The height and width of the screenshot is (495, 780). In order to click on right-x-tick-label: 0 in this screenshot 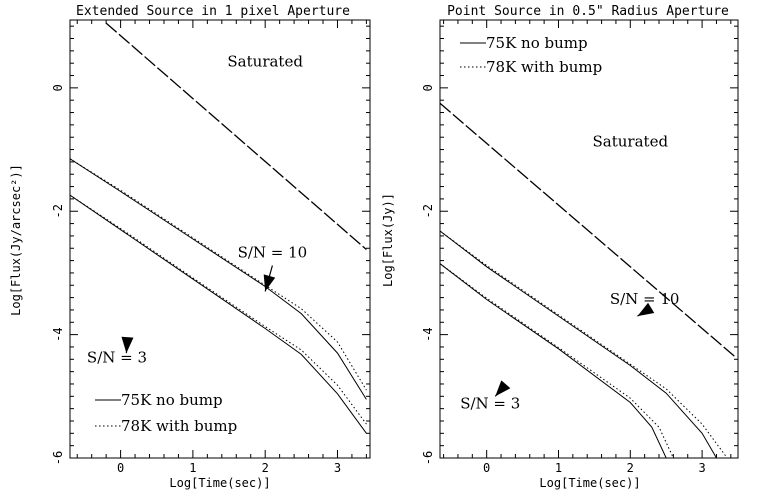, I will do `click(486, 468)`.